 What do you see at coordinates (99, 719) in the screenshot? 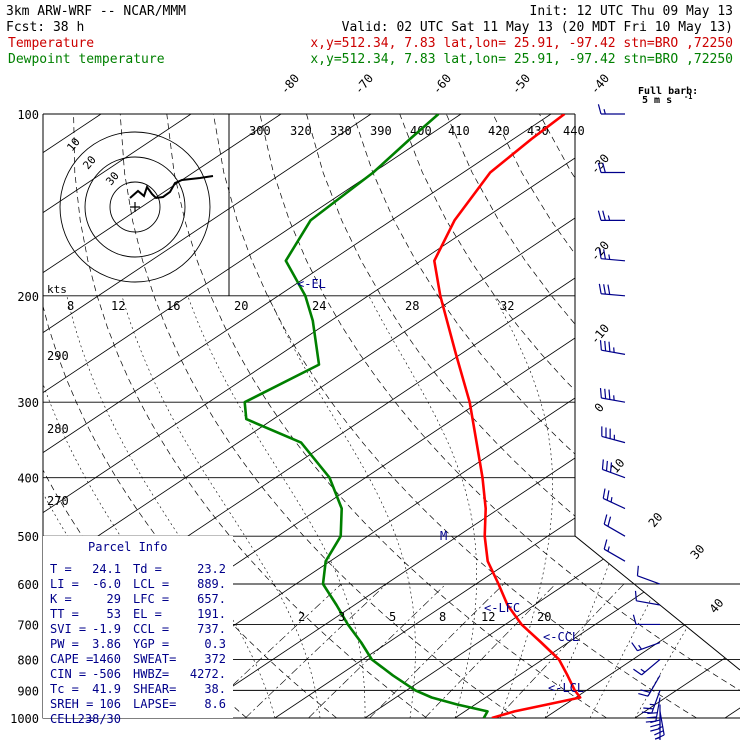
I see `parcel-info-v1: 238/30` at bounding box center [99, 719].